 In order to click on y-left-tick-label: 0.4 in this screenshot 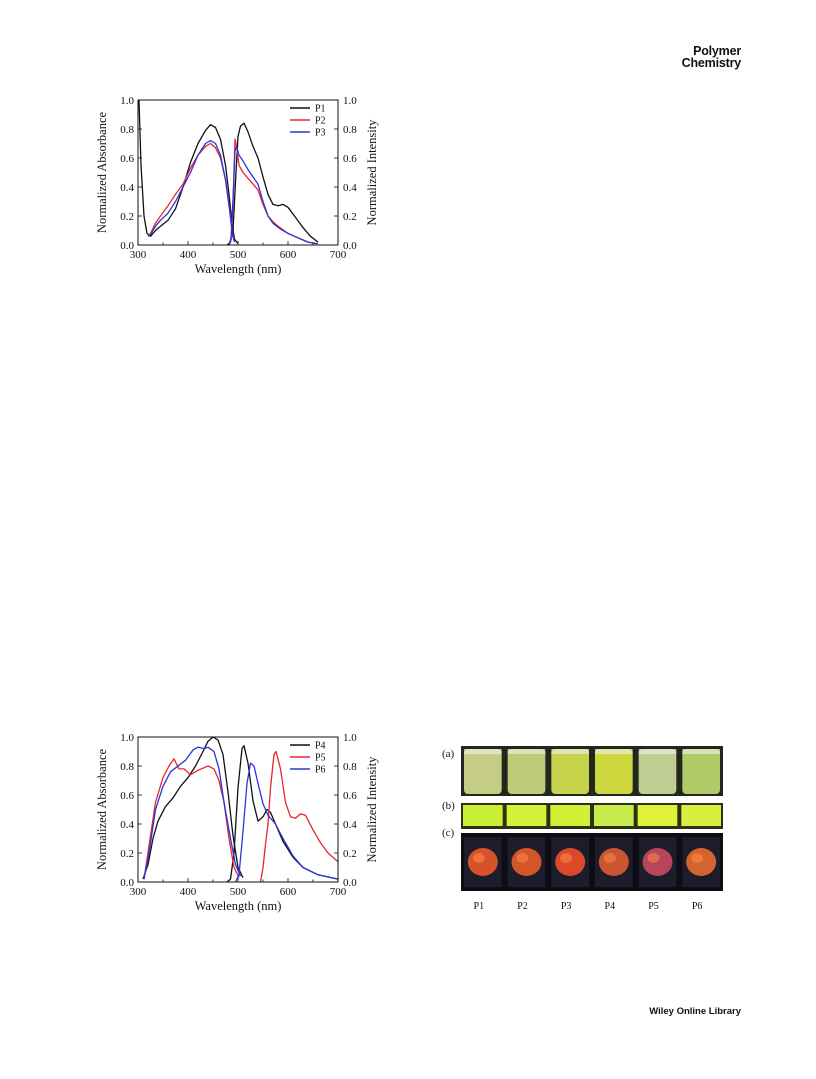, I will do `click(127, 188)`.